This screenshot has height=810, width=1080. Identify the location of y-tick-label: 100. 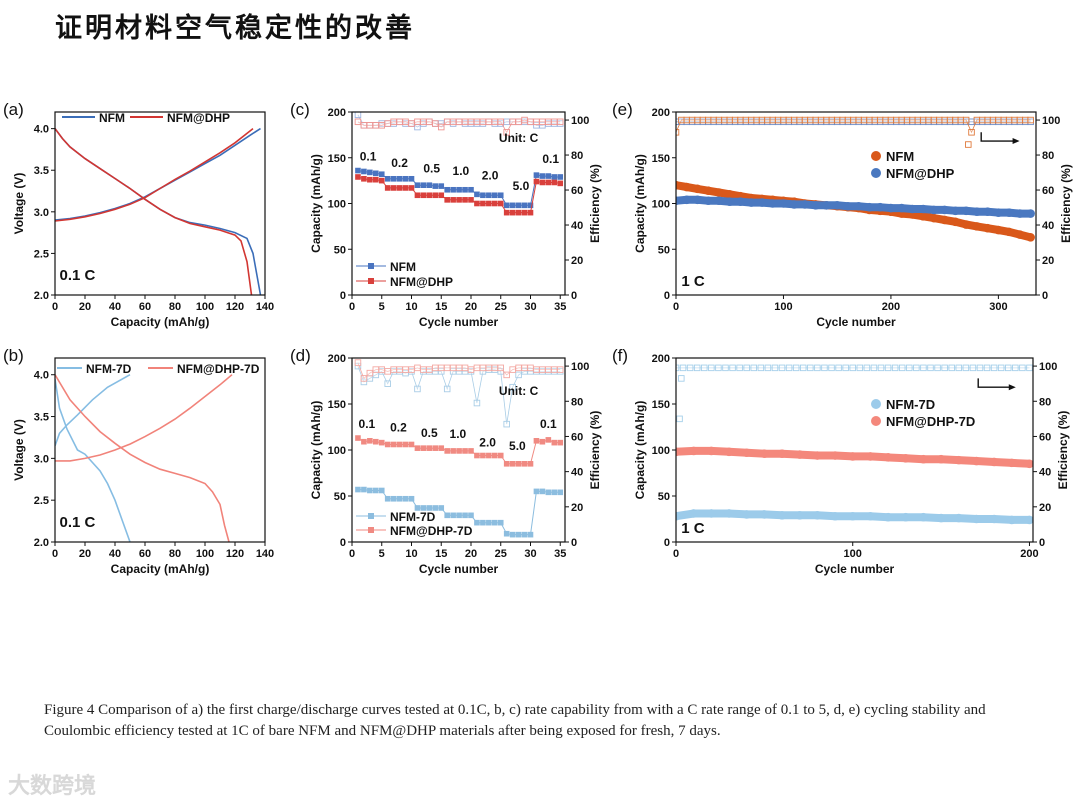
(661, 451).